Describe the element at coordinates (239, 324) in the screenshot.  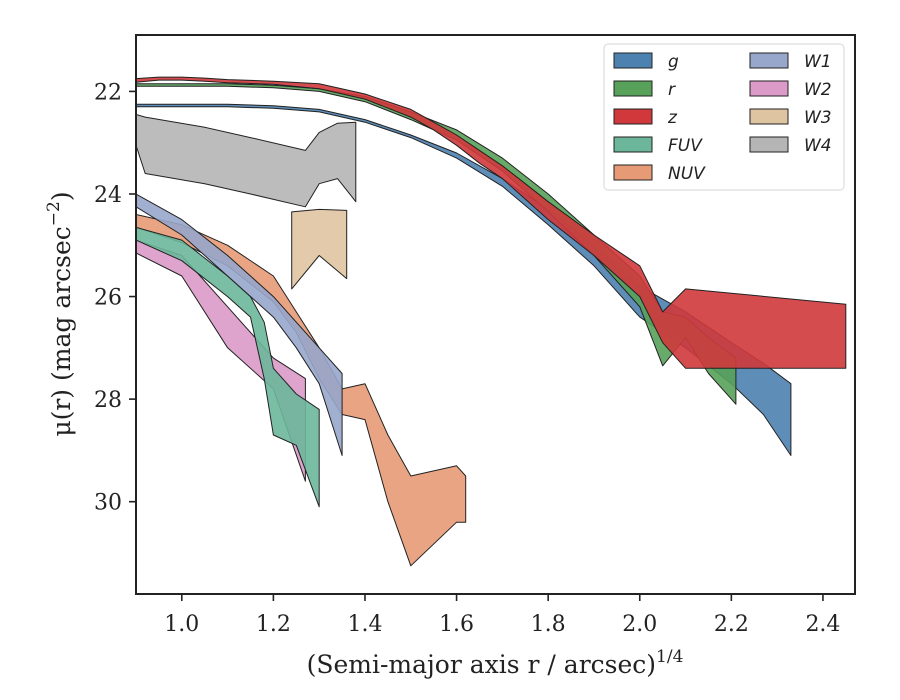
I see `band-w1` at that location.